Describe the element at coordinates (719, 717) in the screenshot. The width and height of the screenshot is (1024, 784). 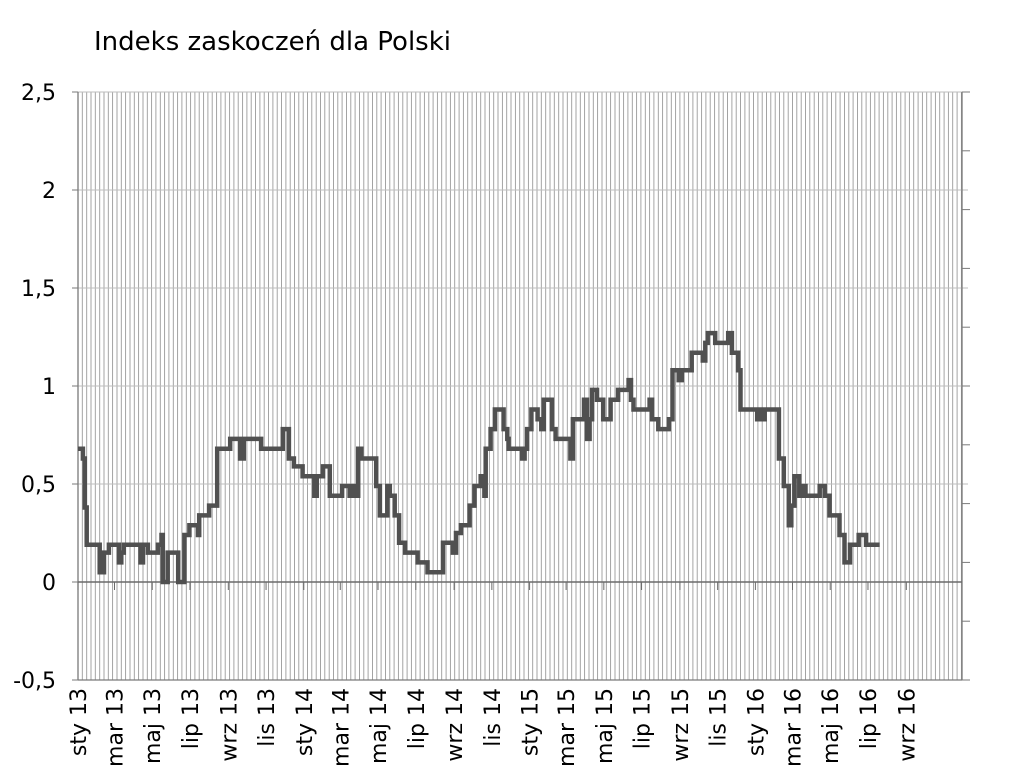
I see `x-tick-label: lis 15` at that location.